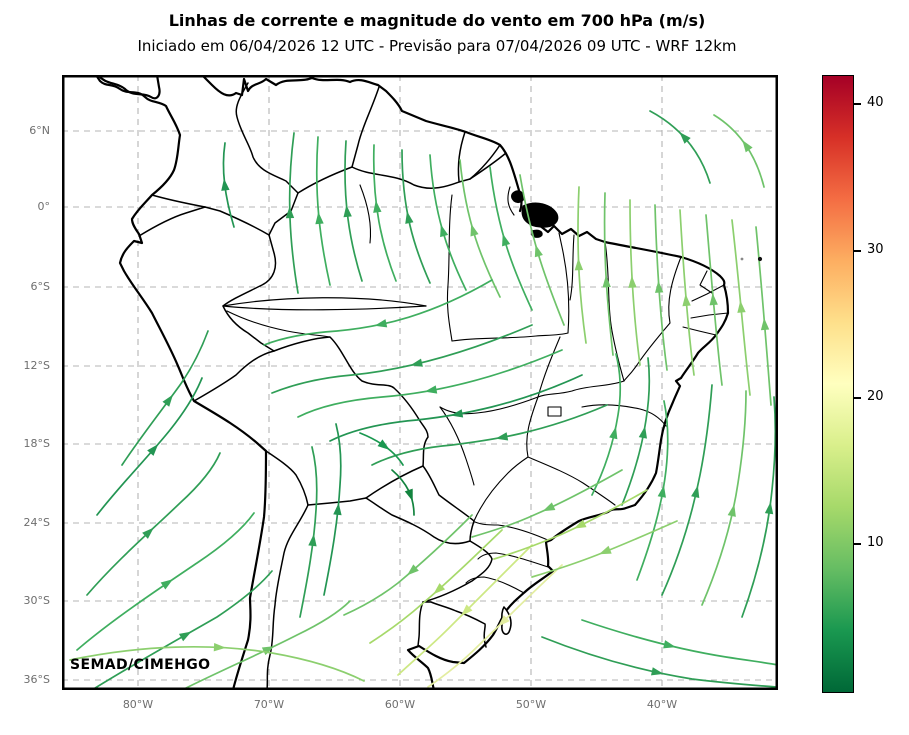 The height and width of the screenshot is (735, 909). I want to click on watermark: SEMAD/CIMEHGO, so click(140, 665).